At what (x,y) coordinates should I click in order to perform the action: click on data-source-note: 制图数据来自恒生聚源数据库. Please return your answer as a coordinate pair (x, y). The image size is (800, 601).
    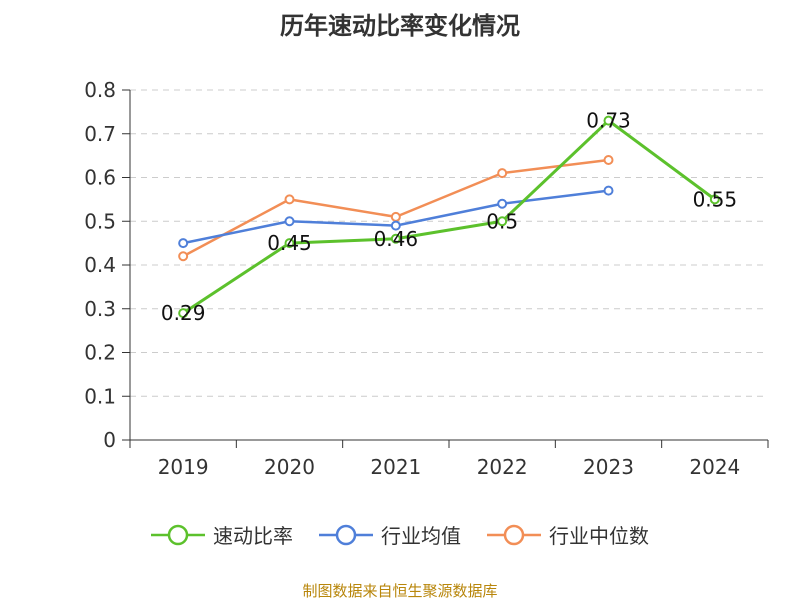
    Looking at the image, I should click on (400, 591).